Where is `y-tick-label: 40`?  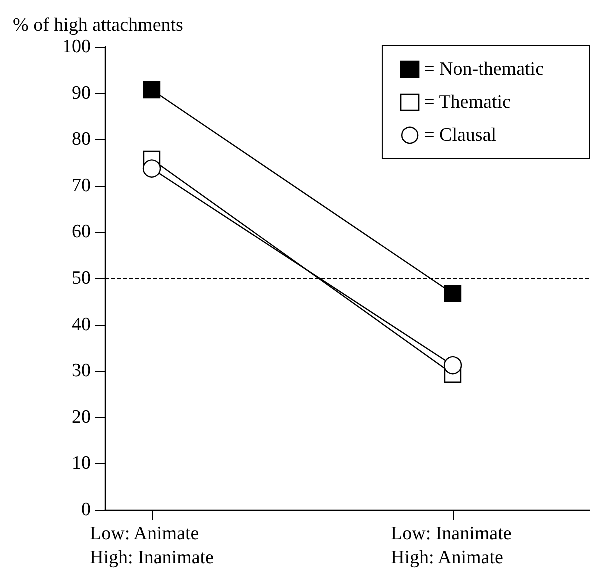 y-tick-label: 40 is located at coordinates (81, 325).